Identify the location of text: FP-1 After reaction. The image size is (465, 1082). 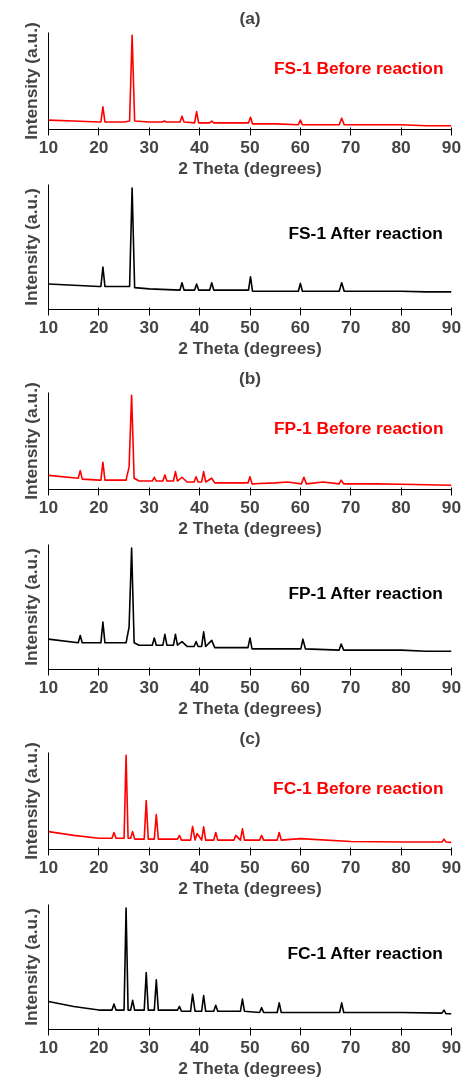
(365, 592).